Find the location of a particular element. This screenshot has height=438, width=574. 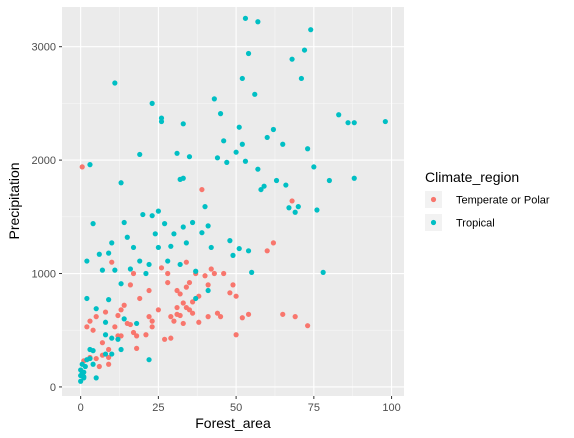

y-tick-label: 2000 is located at coordinates (44, 161).